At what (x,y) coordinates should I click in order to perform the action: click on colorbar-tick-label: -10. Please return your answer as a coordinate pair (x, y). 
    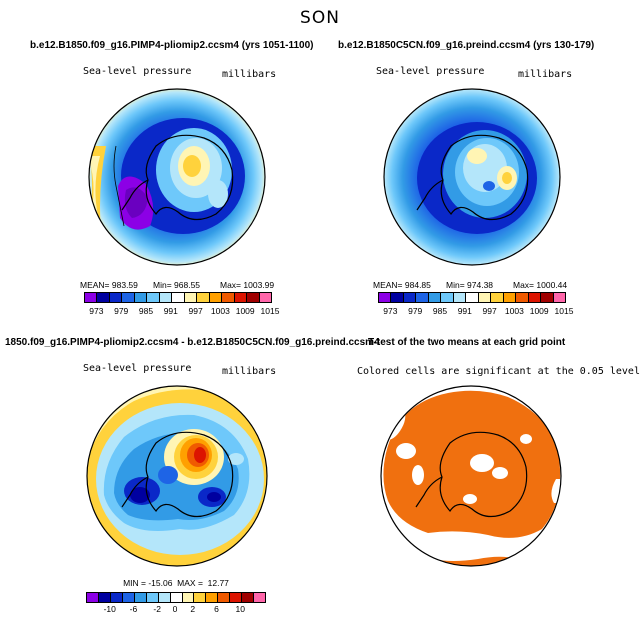
    Looking at the image, I should click on (109, 609).